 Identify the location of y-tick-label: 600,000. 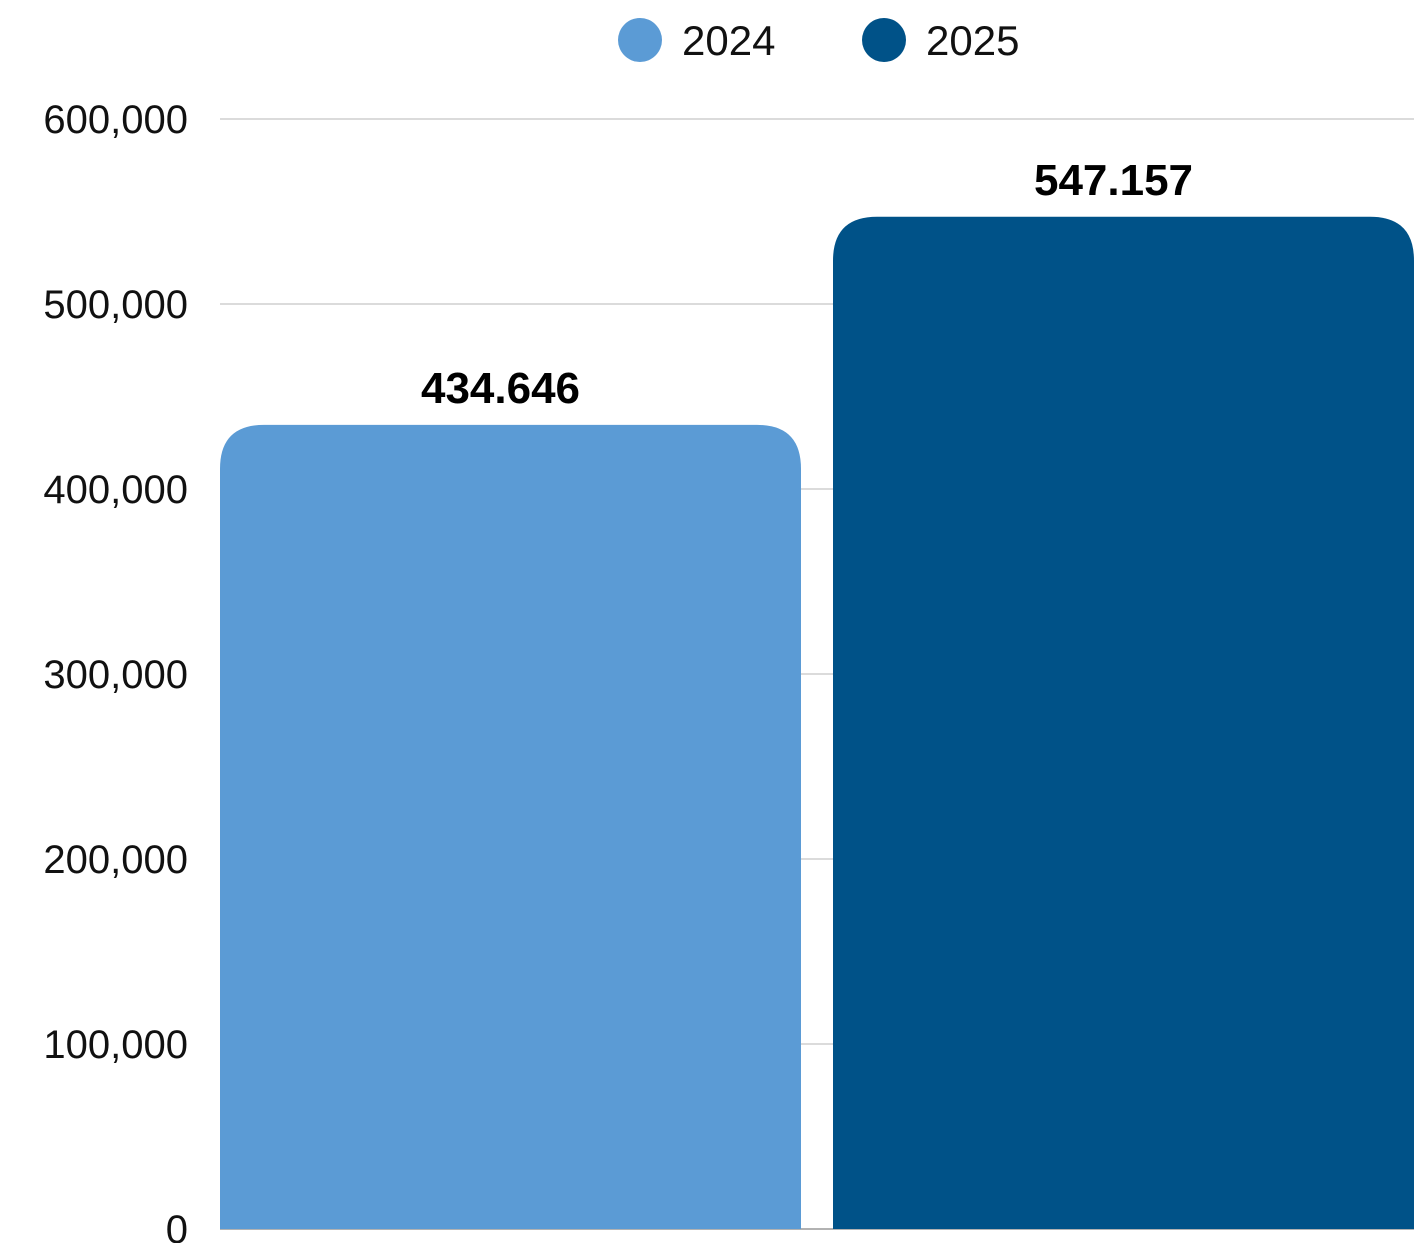
(115, 120).